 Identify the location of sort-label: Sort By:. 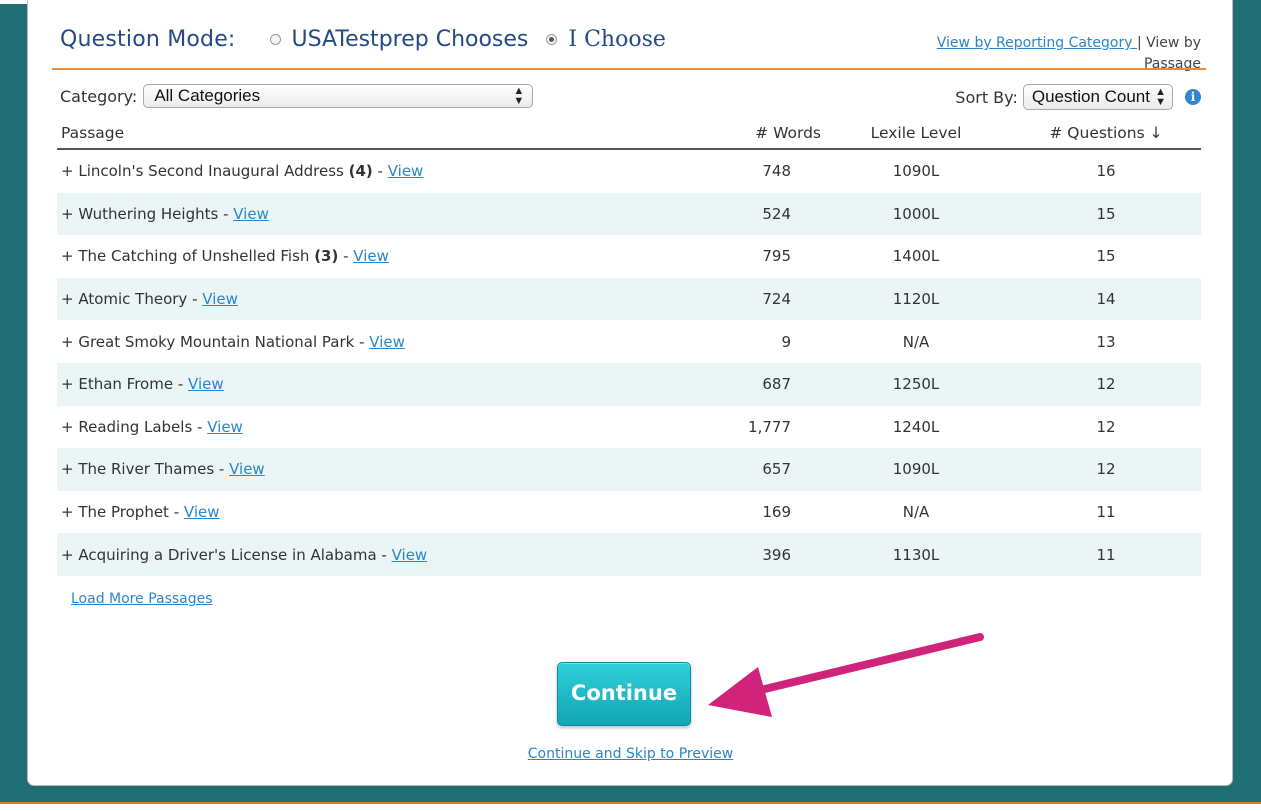
(986, 97).